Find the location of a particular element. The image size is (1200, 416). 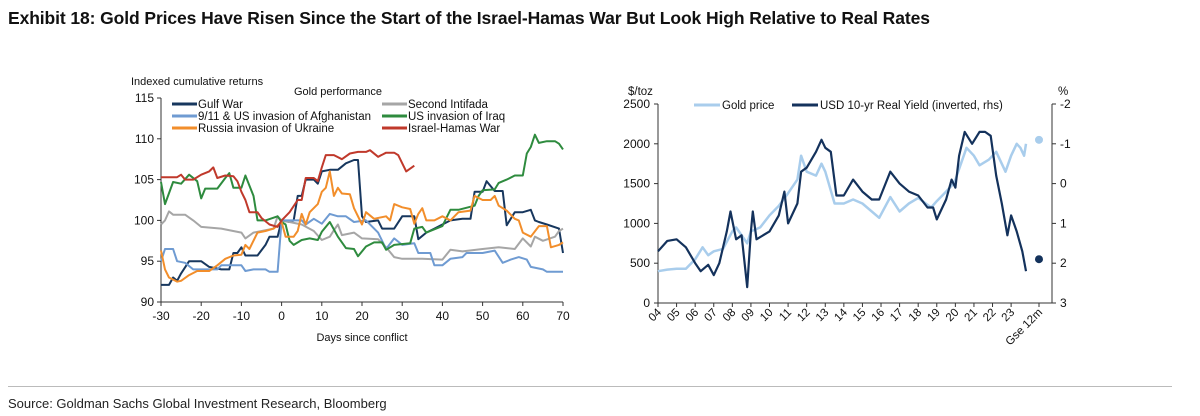

x-tick-label: -20 is located at coordinates (202, 316).